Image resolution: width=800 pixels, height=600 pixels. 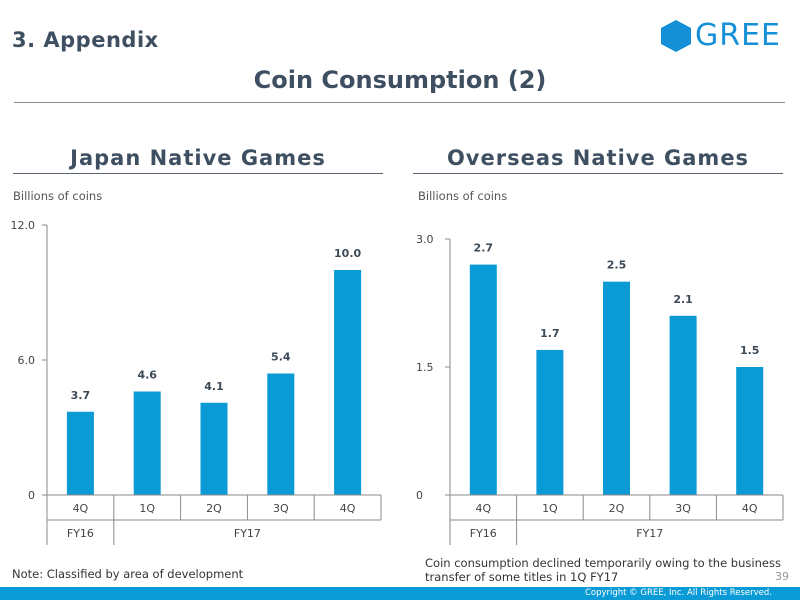 I want to click on bar-value-label: 4.1, so click(x=214, y=386).